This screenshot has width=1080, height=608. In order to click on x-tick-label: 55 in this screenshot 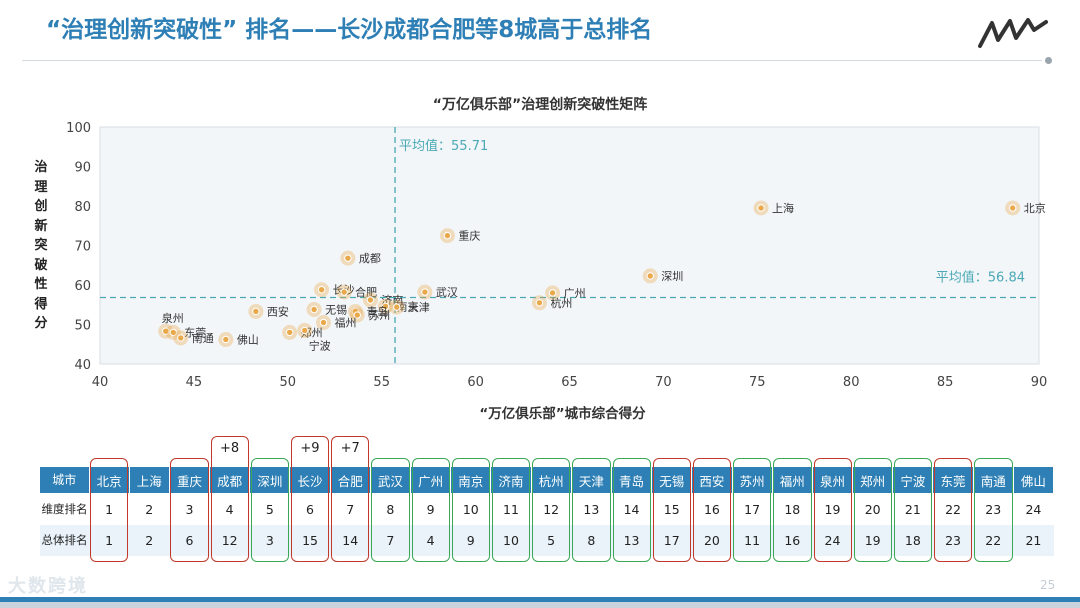, I will do `click(381, 382)`.